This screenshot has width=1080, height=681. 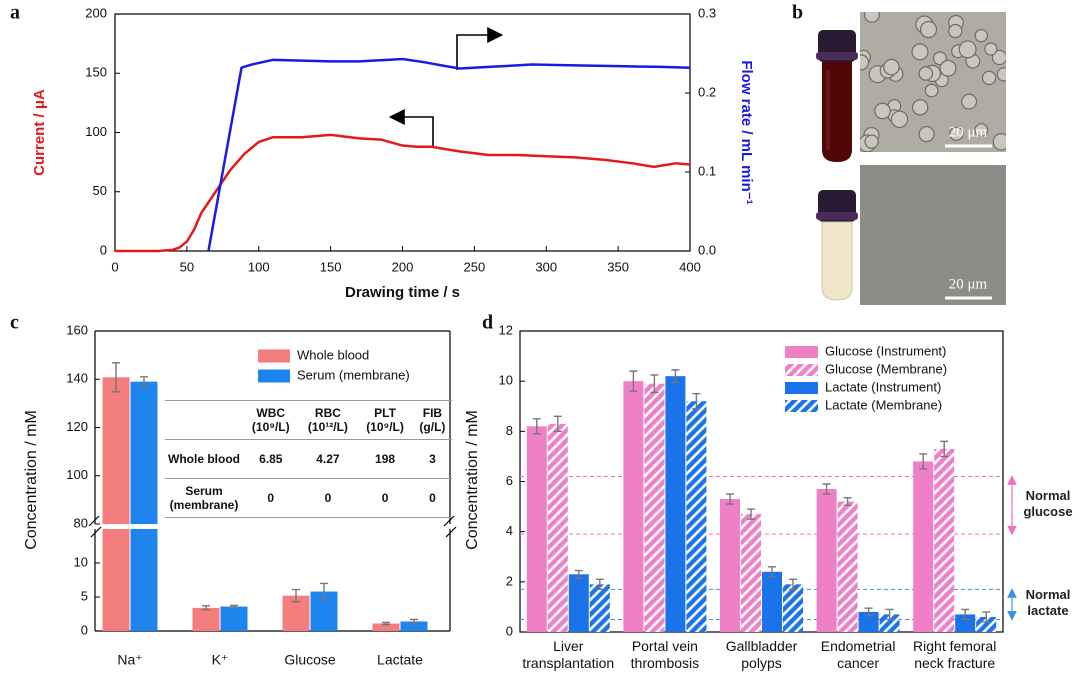 I want to click on column-name: PLT, so click(x=385, y=413).